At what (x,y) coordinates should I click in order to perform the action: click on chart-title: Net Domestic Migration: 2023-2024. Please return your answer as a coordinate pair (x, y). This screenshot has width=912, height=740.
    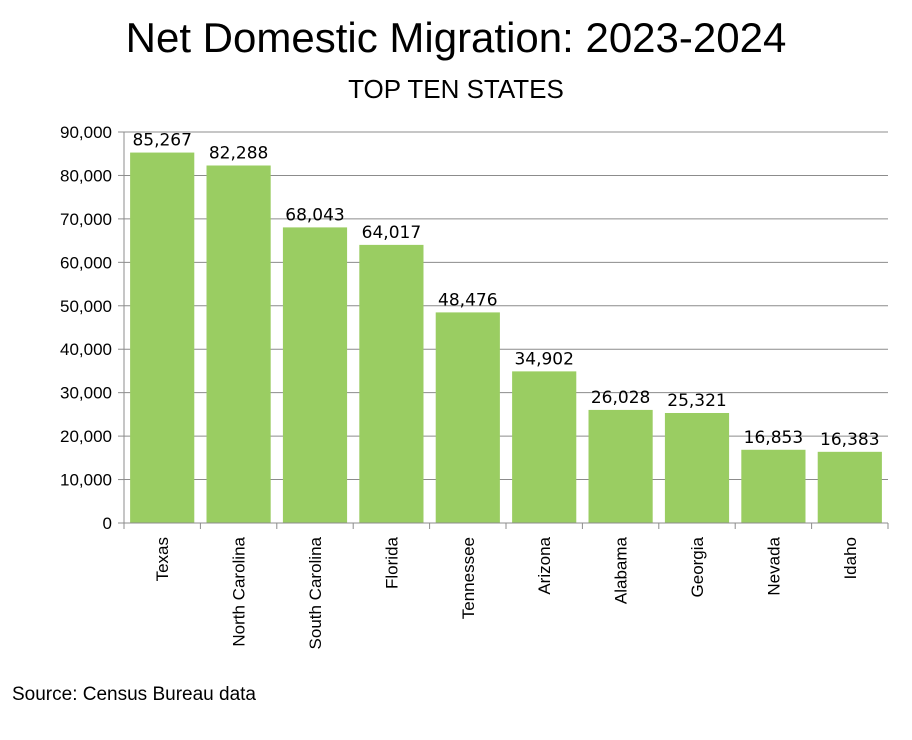
    Looking at the image, I should click on (456, 37).